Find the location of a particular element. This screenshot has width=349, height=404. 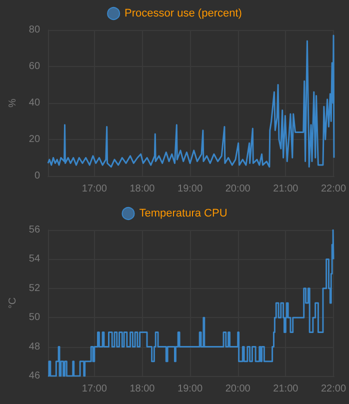

y-tick-label: 80 is located at coordinates (34, 30).